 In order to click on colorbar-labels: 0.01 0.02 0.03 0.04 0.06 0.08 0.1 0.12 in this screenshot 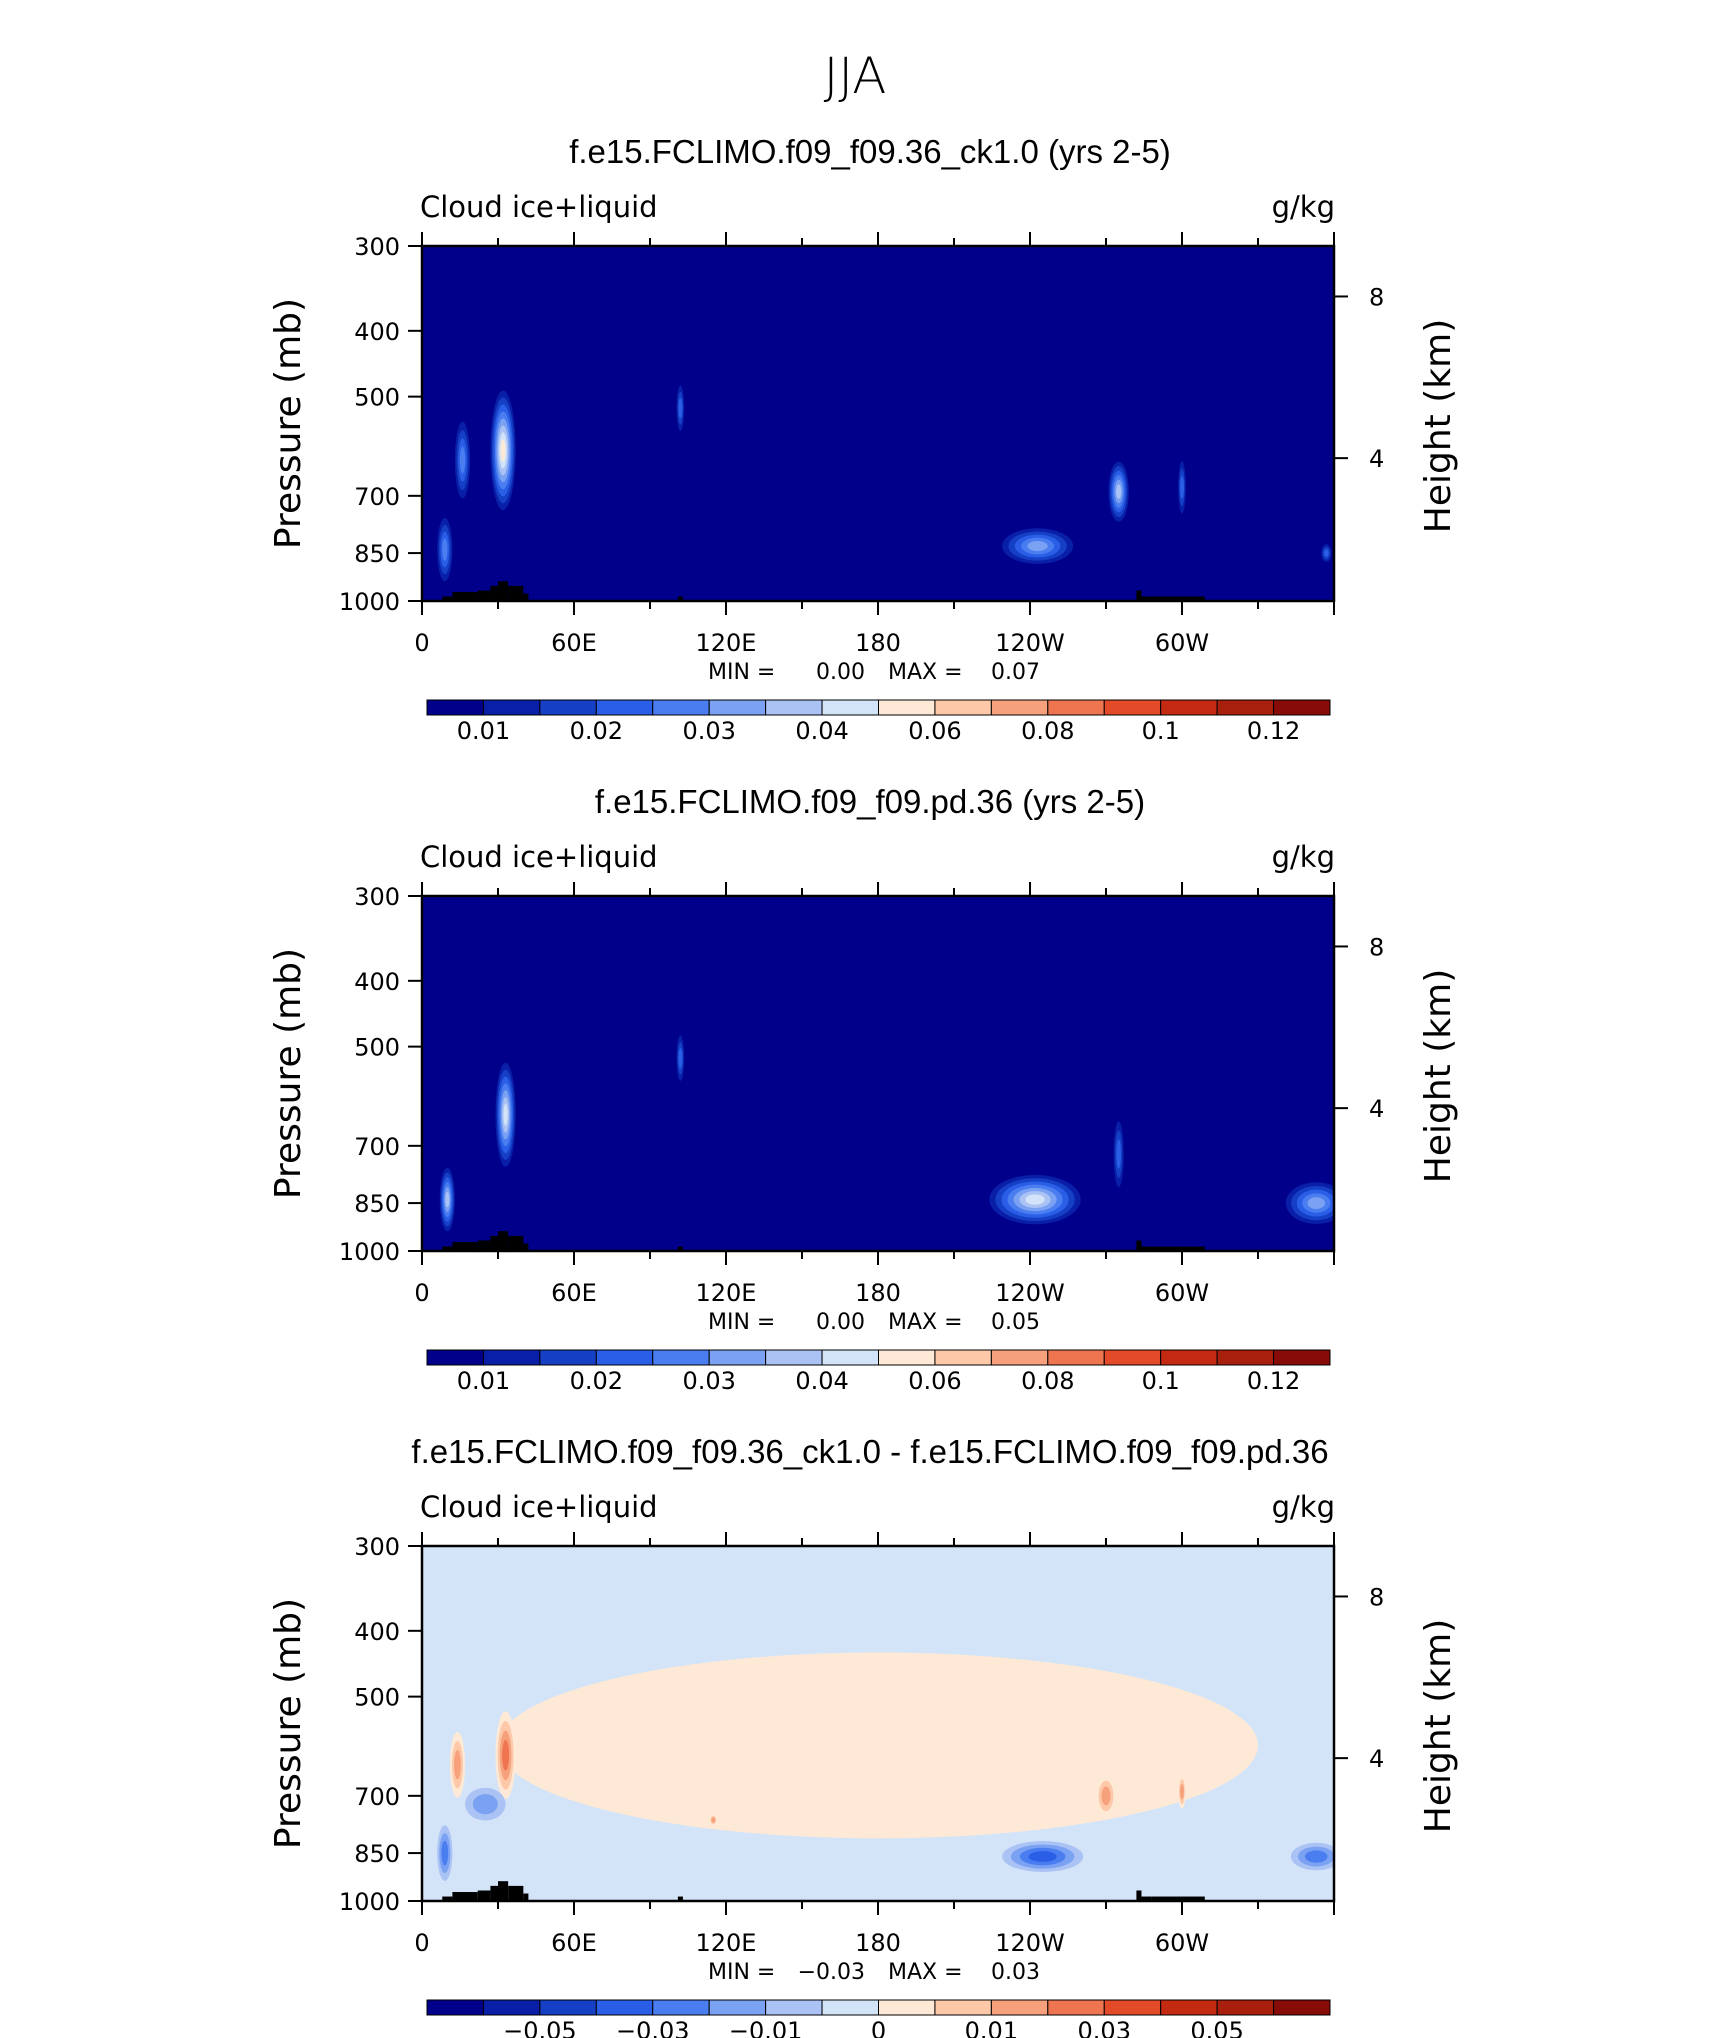, I will do `click(879, 731)`.